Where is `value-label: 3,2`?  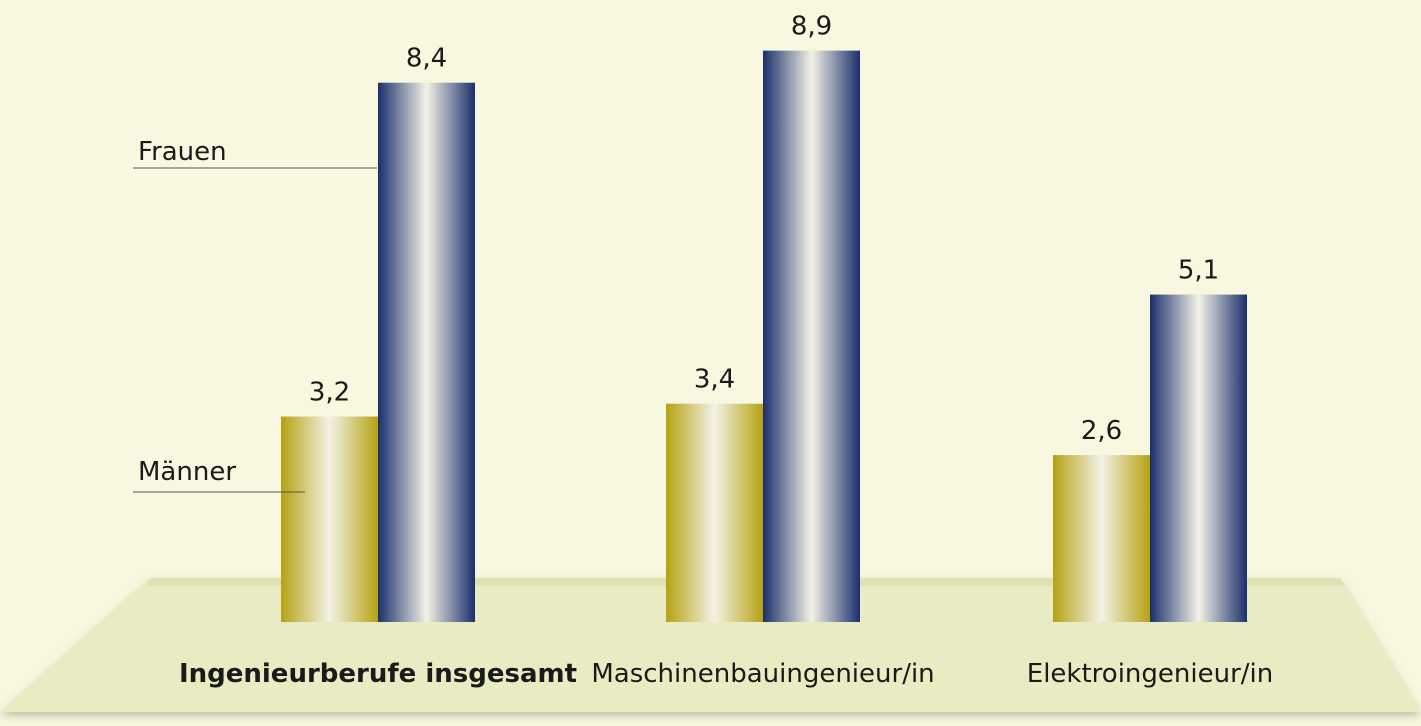
value-label: 3,2 is located at coordinates (329, 393).